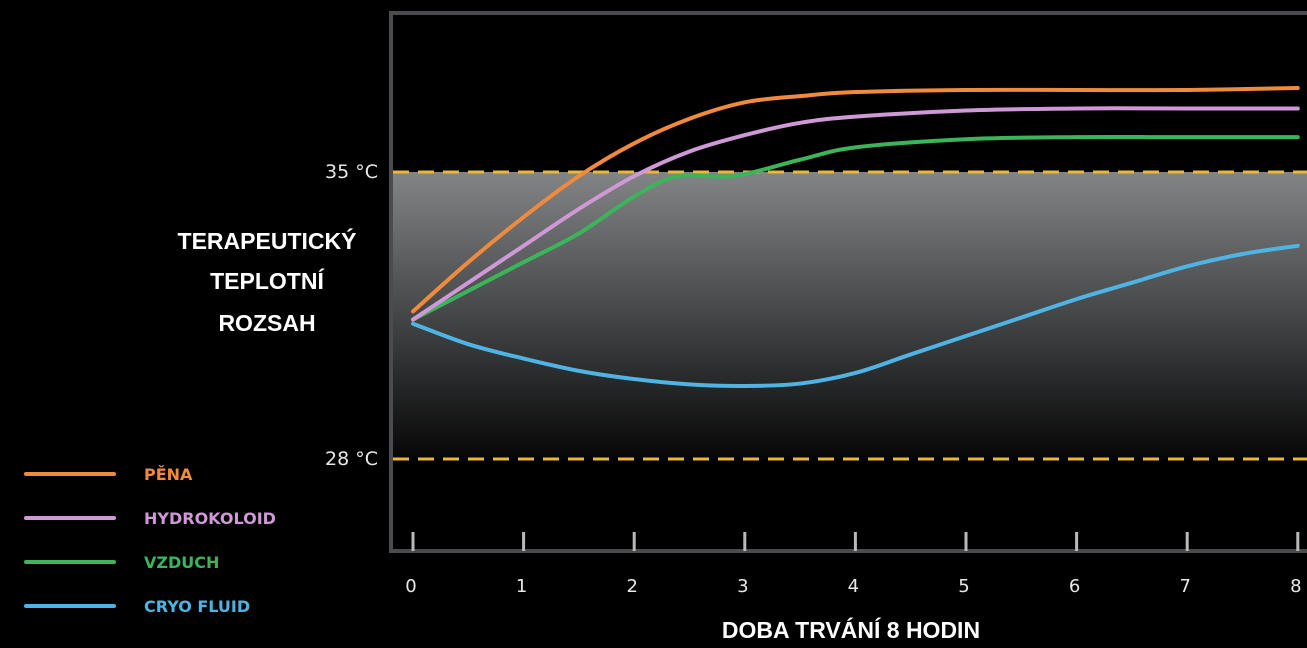 The image size is (1307, 648). Describe the element at coordinates (1074, 586) in the screenshot. I see `x-tick-label-6: 6` at that location.